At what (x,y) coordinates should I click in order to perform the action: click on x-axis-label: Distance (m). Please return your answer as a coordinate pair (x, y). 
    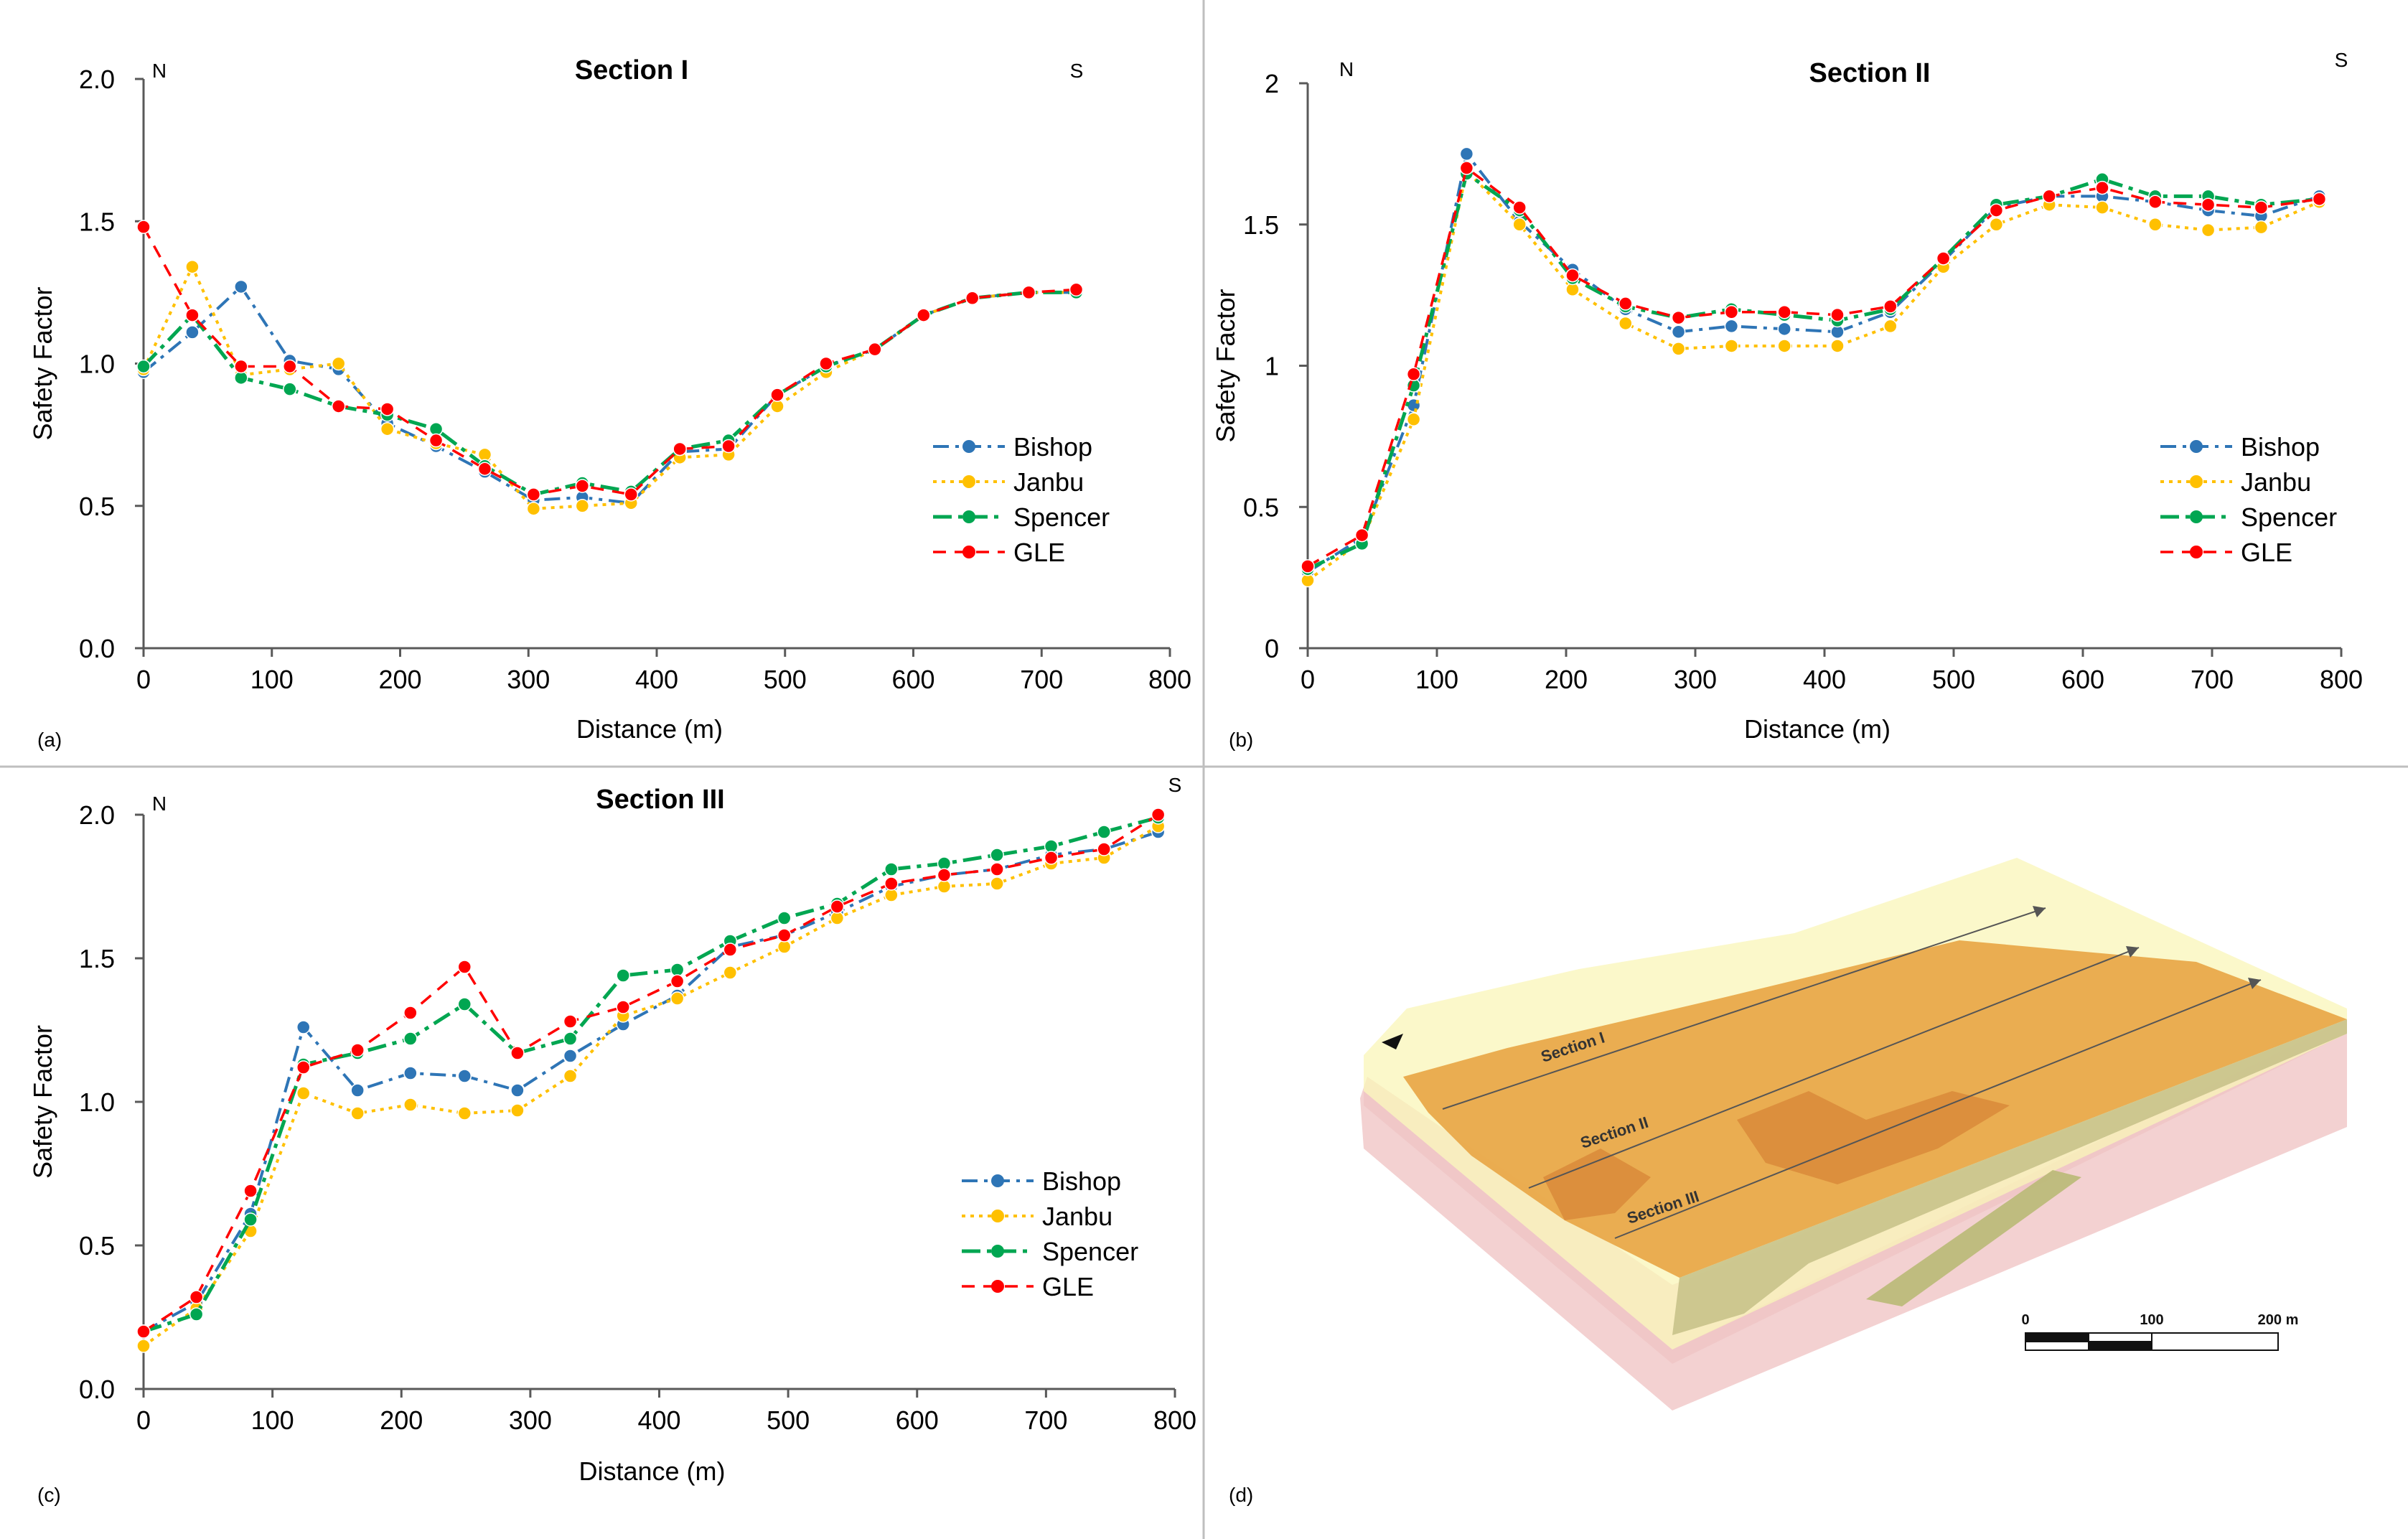
    Looking at the image, I should click on (652, 1471).